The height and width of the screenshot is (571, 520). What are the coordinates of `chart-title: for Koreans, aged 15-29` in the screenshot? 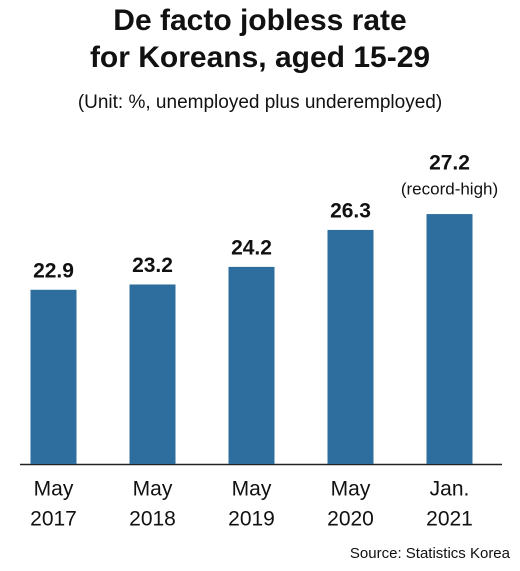 It's located at (260, 57).